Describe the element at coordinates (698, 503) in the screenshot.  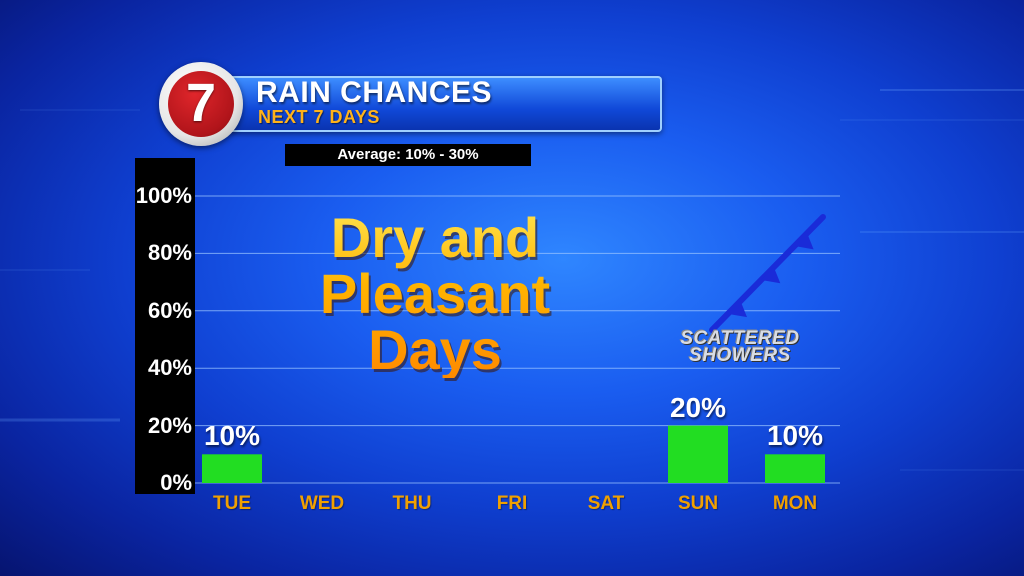
I see `x-tick-label-sun: SUN` at that location.